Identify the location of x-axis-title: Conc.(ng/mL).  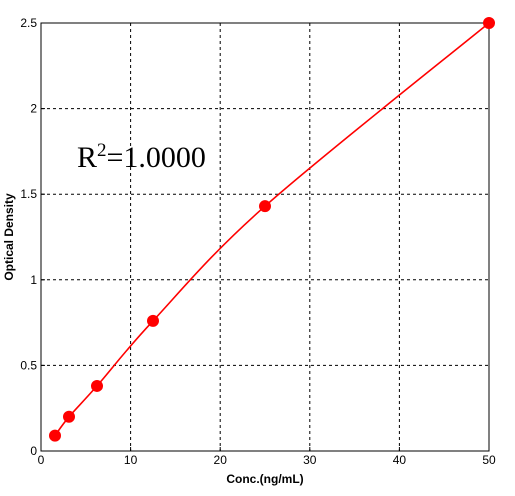
(264, 479).